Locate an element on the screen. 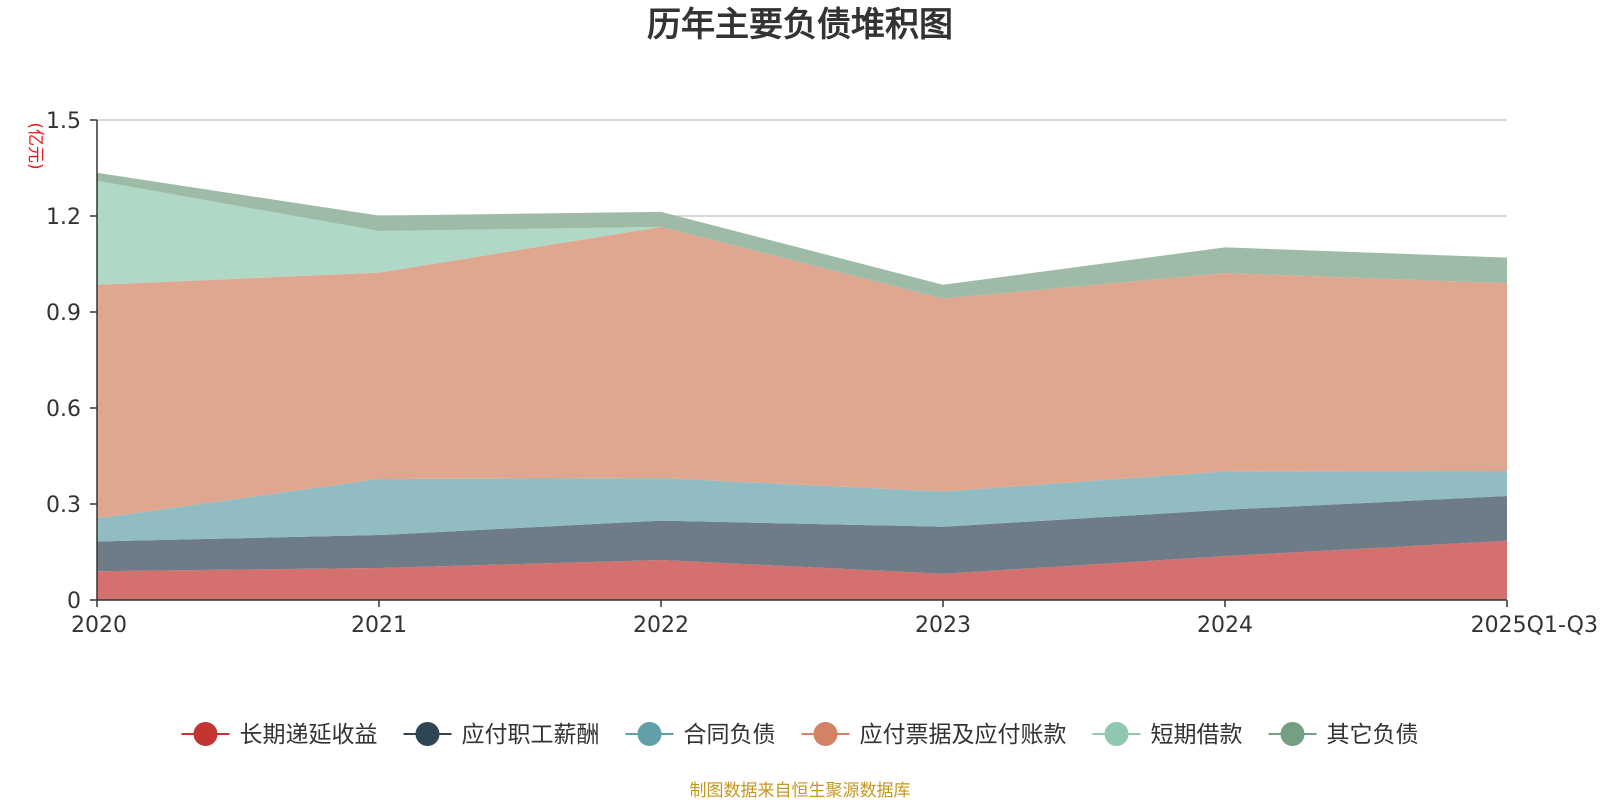  legend-item-5: 短期借款 is located at coordinates (1167, 735).